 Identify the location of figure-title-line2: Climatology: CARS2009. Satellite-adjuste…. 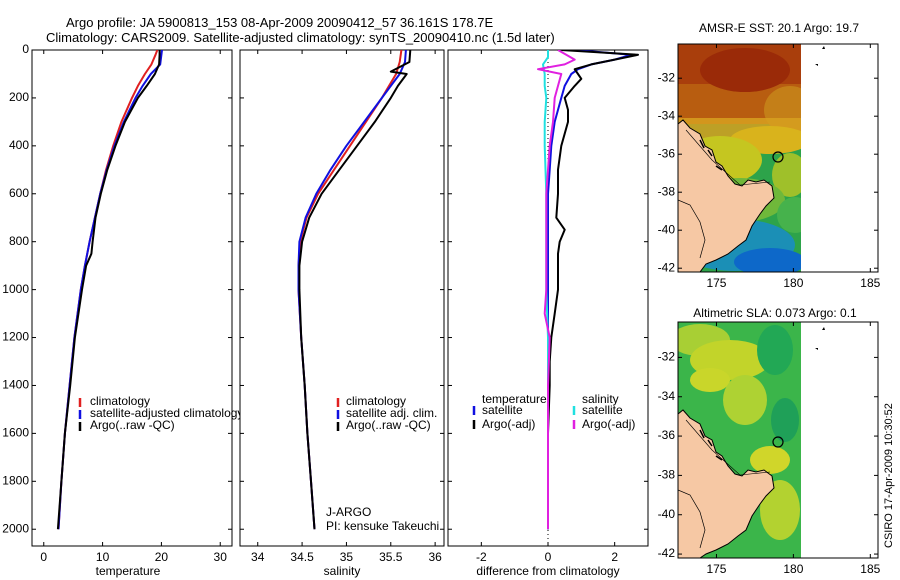
(300, 37).